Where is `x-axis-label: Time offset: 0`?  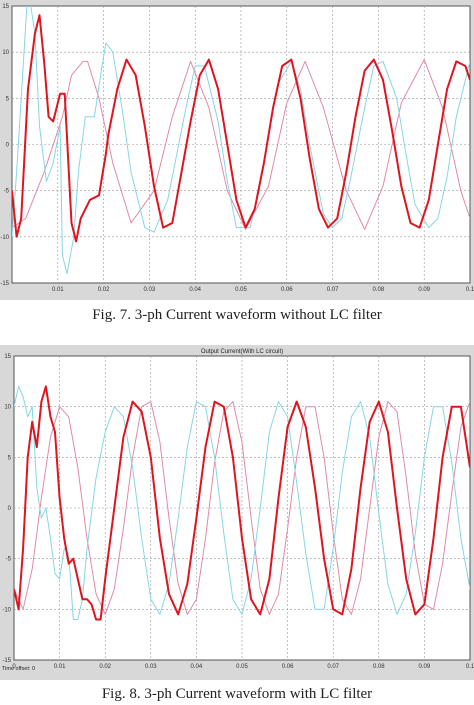 x-axis-label: Time offset: 0 is located at coordinates (18, 669).